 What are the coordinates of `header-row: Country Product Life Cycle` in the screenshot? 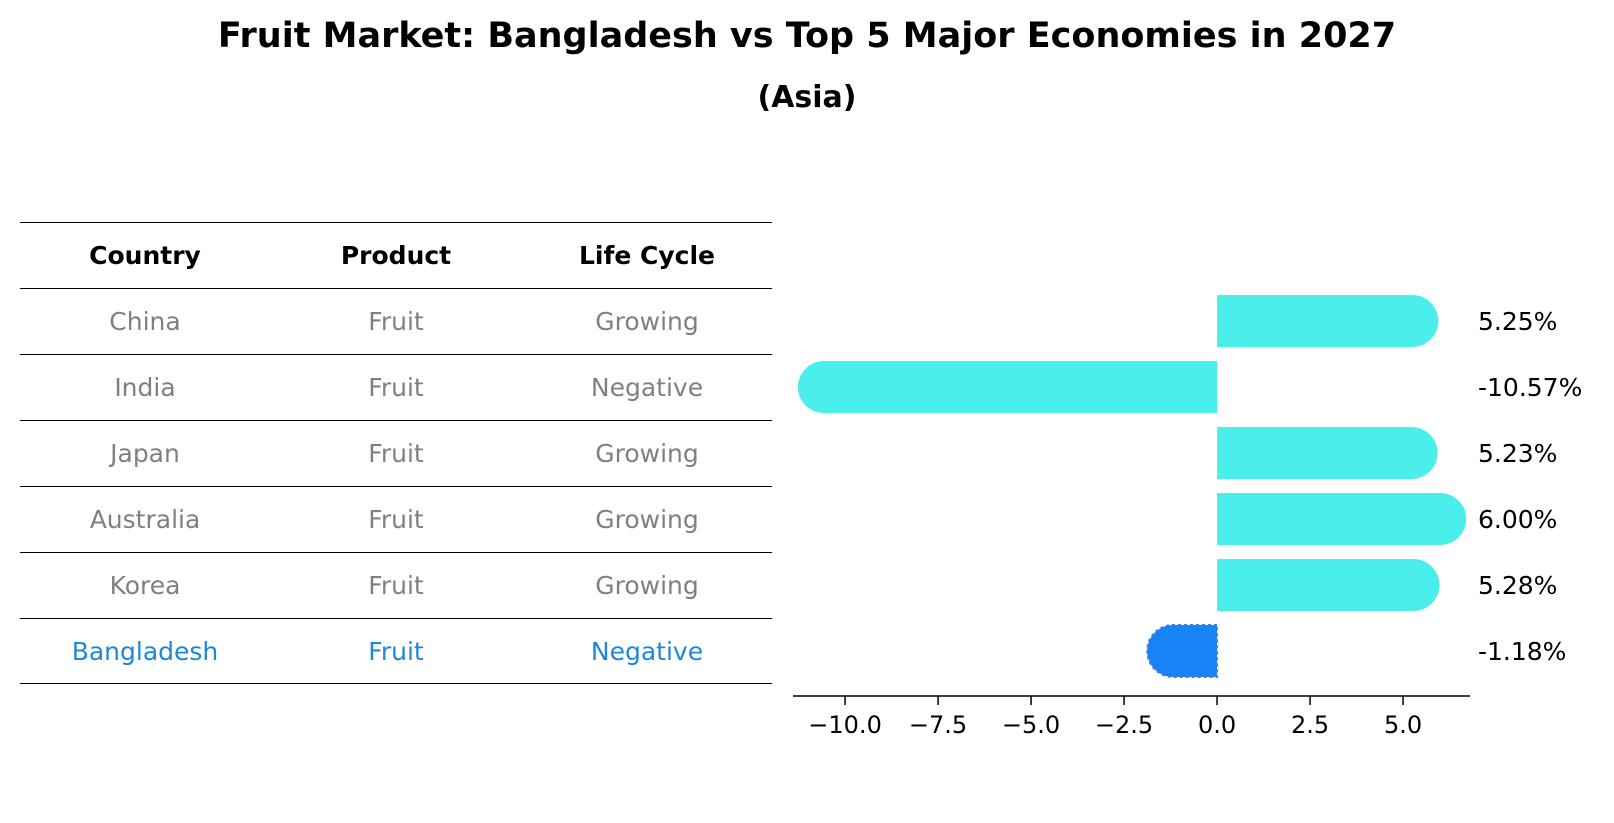 It's located at (396, 255).